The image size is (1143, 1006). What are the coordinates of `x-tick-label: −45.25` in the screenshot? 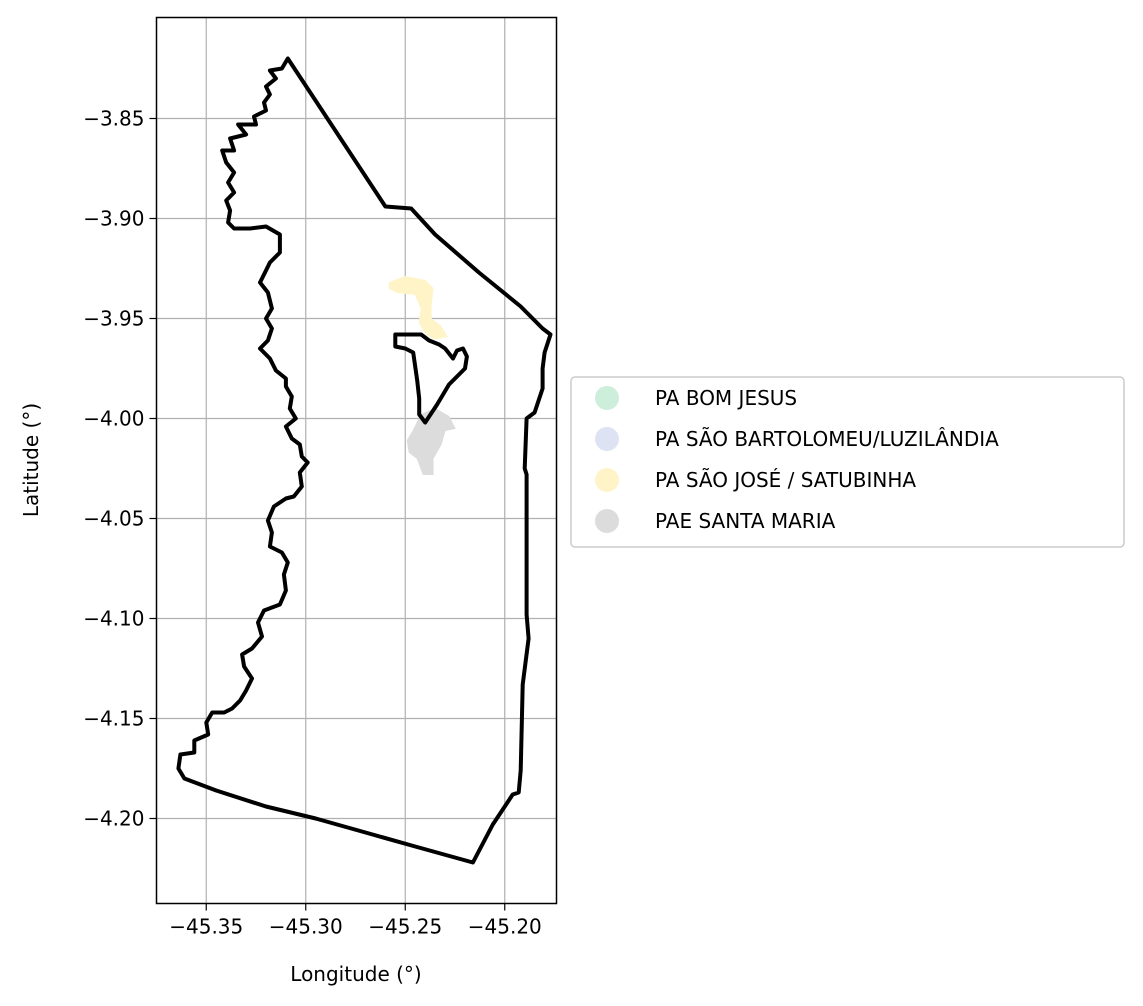 It's located at (405, 927).